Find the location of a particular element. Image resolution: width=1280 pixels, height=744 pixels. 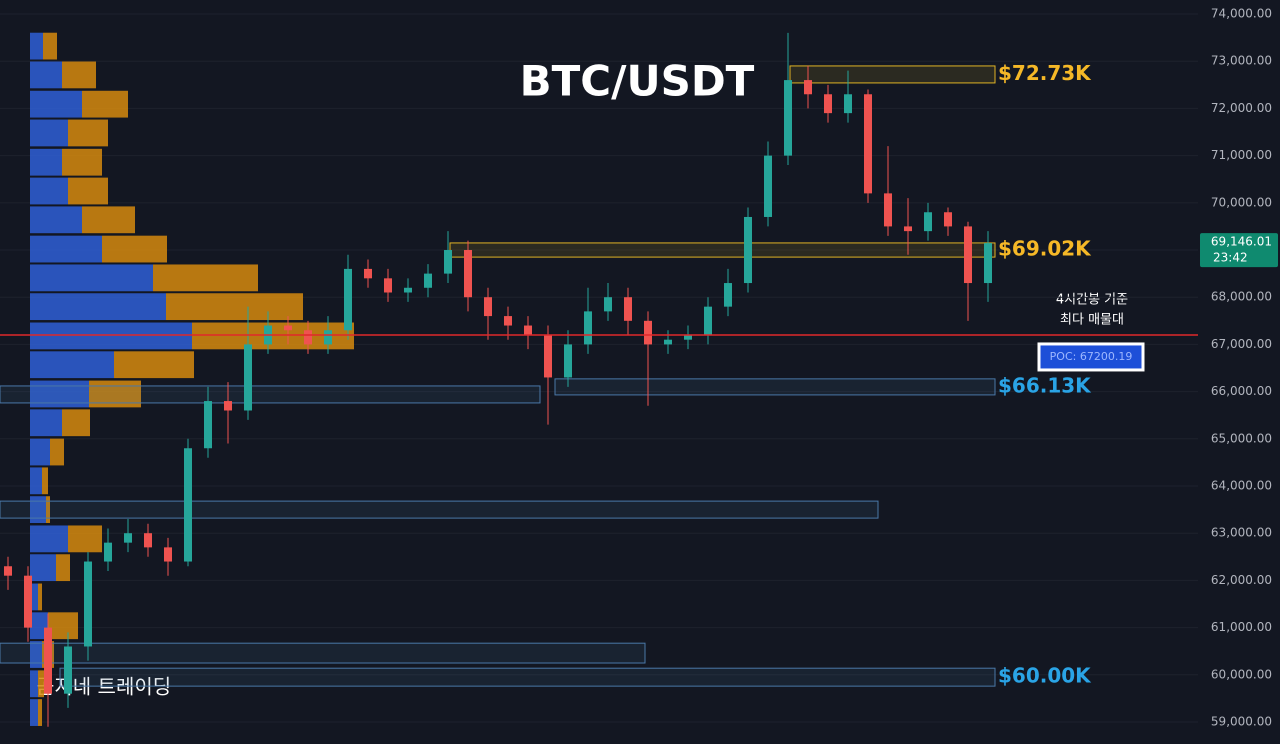

y-tick-label: 71,000.00 is located at coordinates (1241, 155).